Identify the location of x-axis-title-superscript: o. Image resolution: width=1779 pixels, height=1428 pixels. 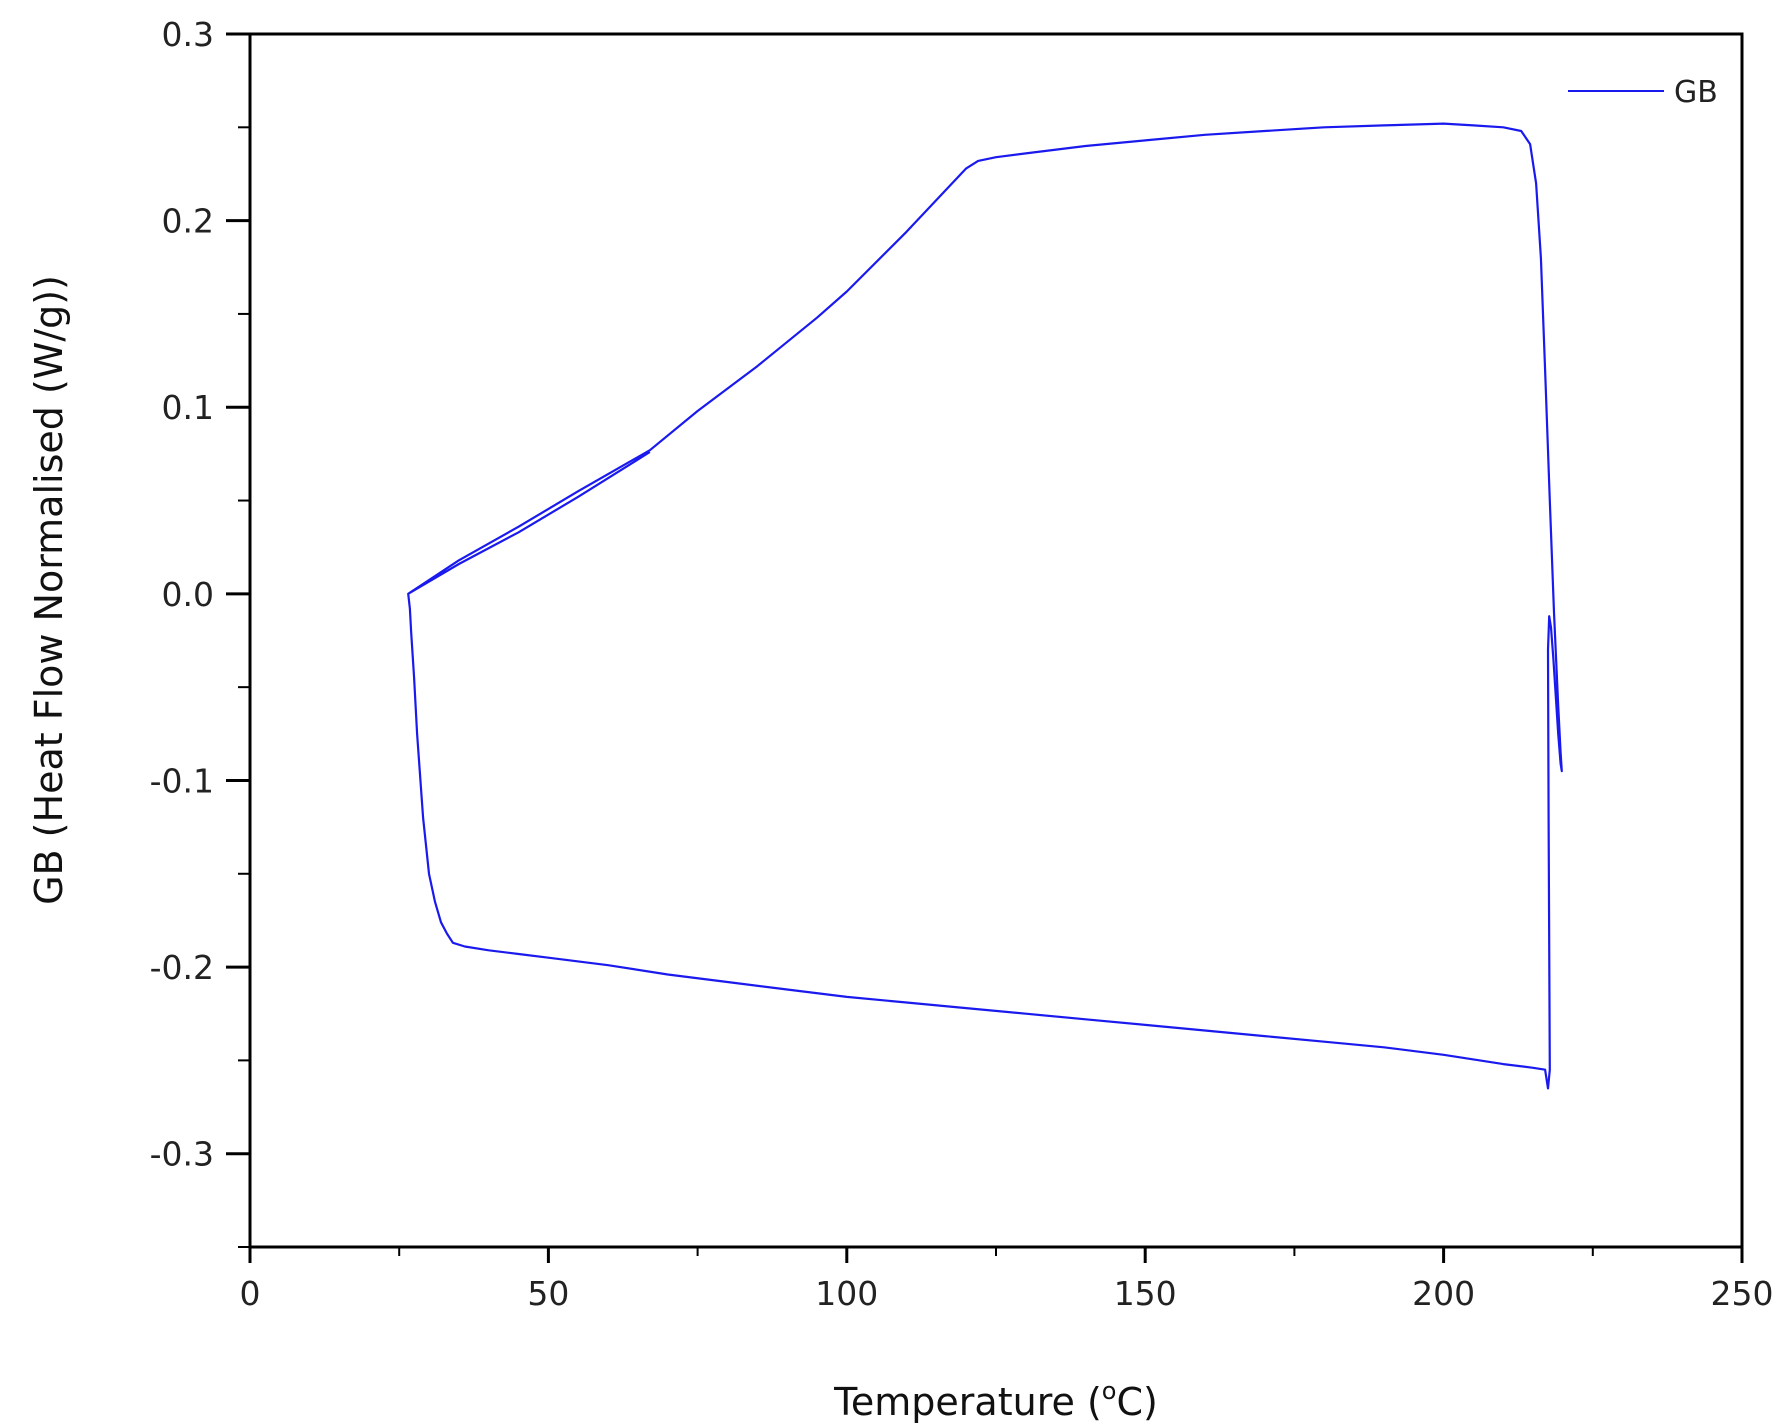
(1109, 1391).